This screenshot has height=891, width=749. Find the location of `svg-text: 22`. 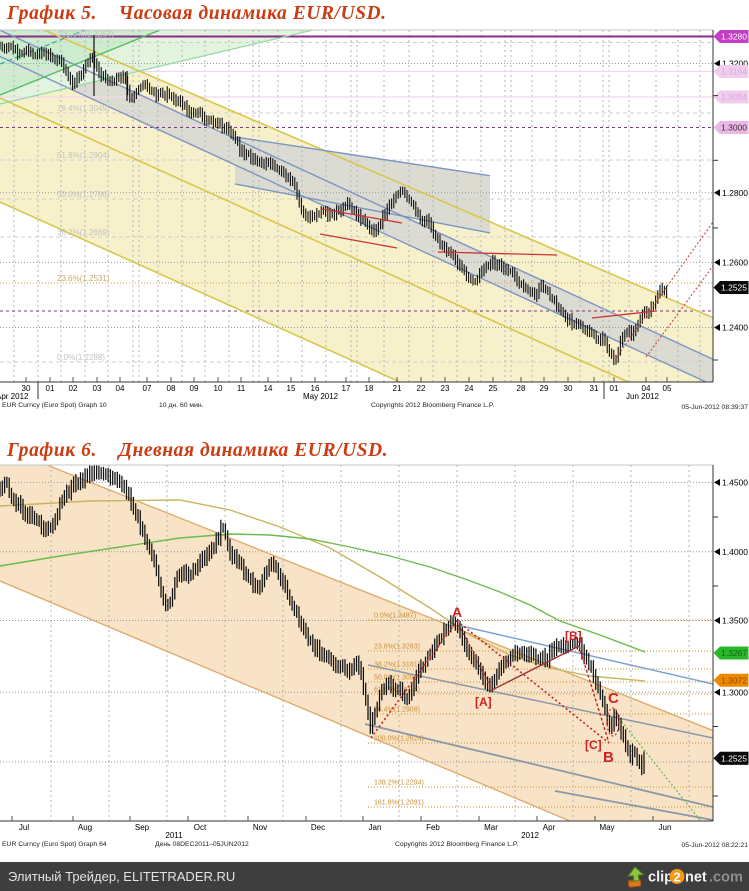

svg-text: 22 is located at coordinates (421, 388).